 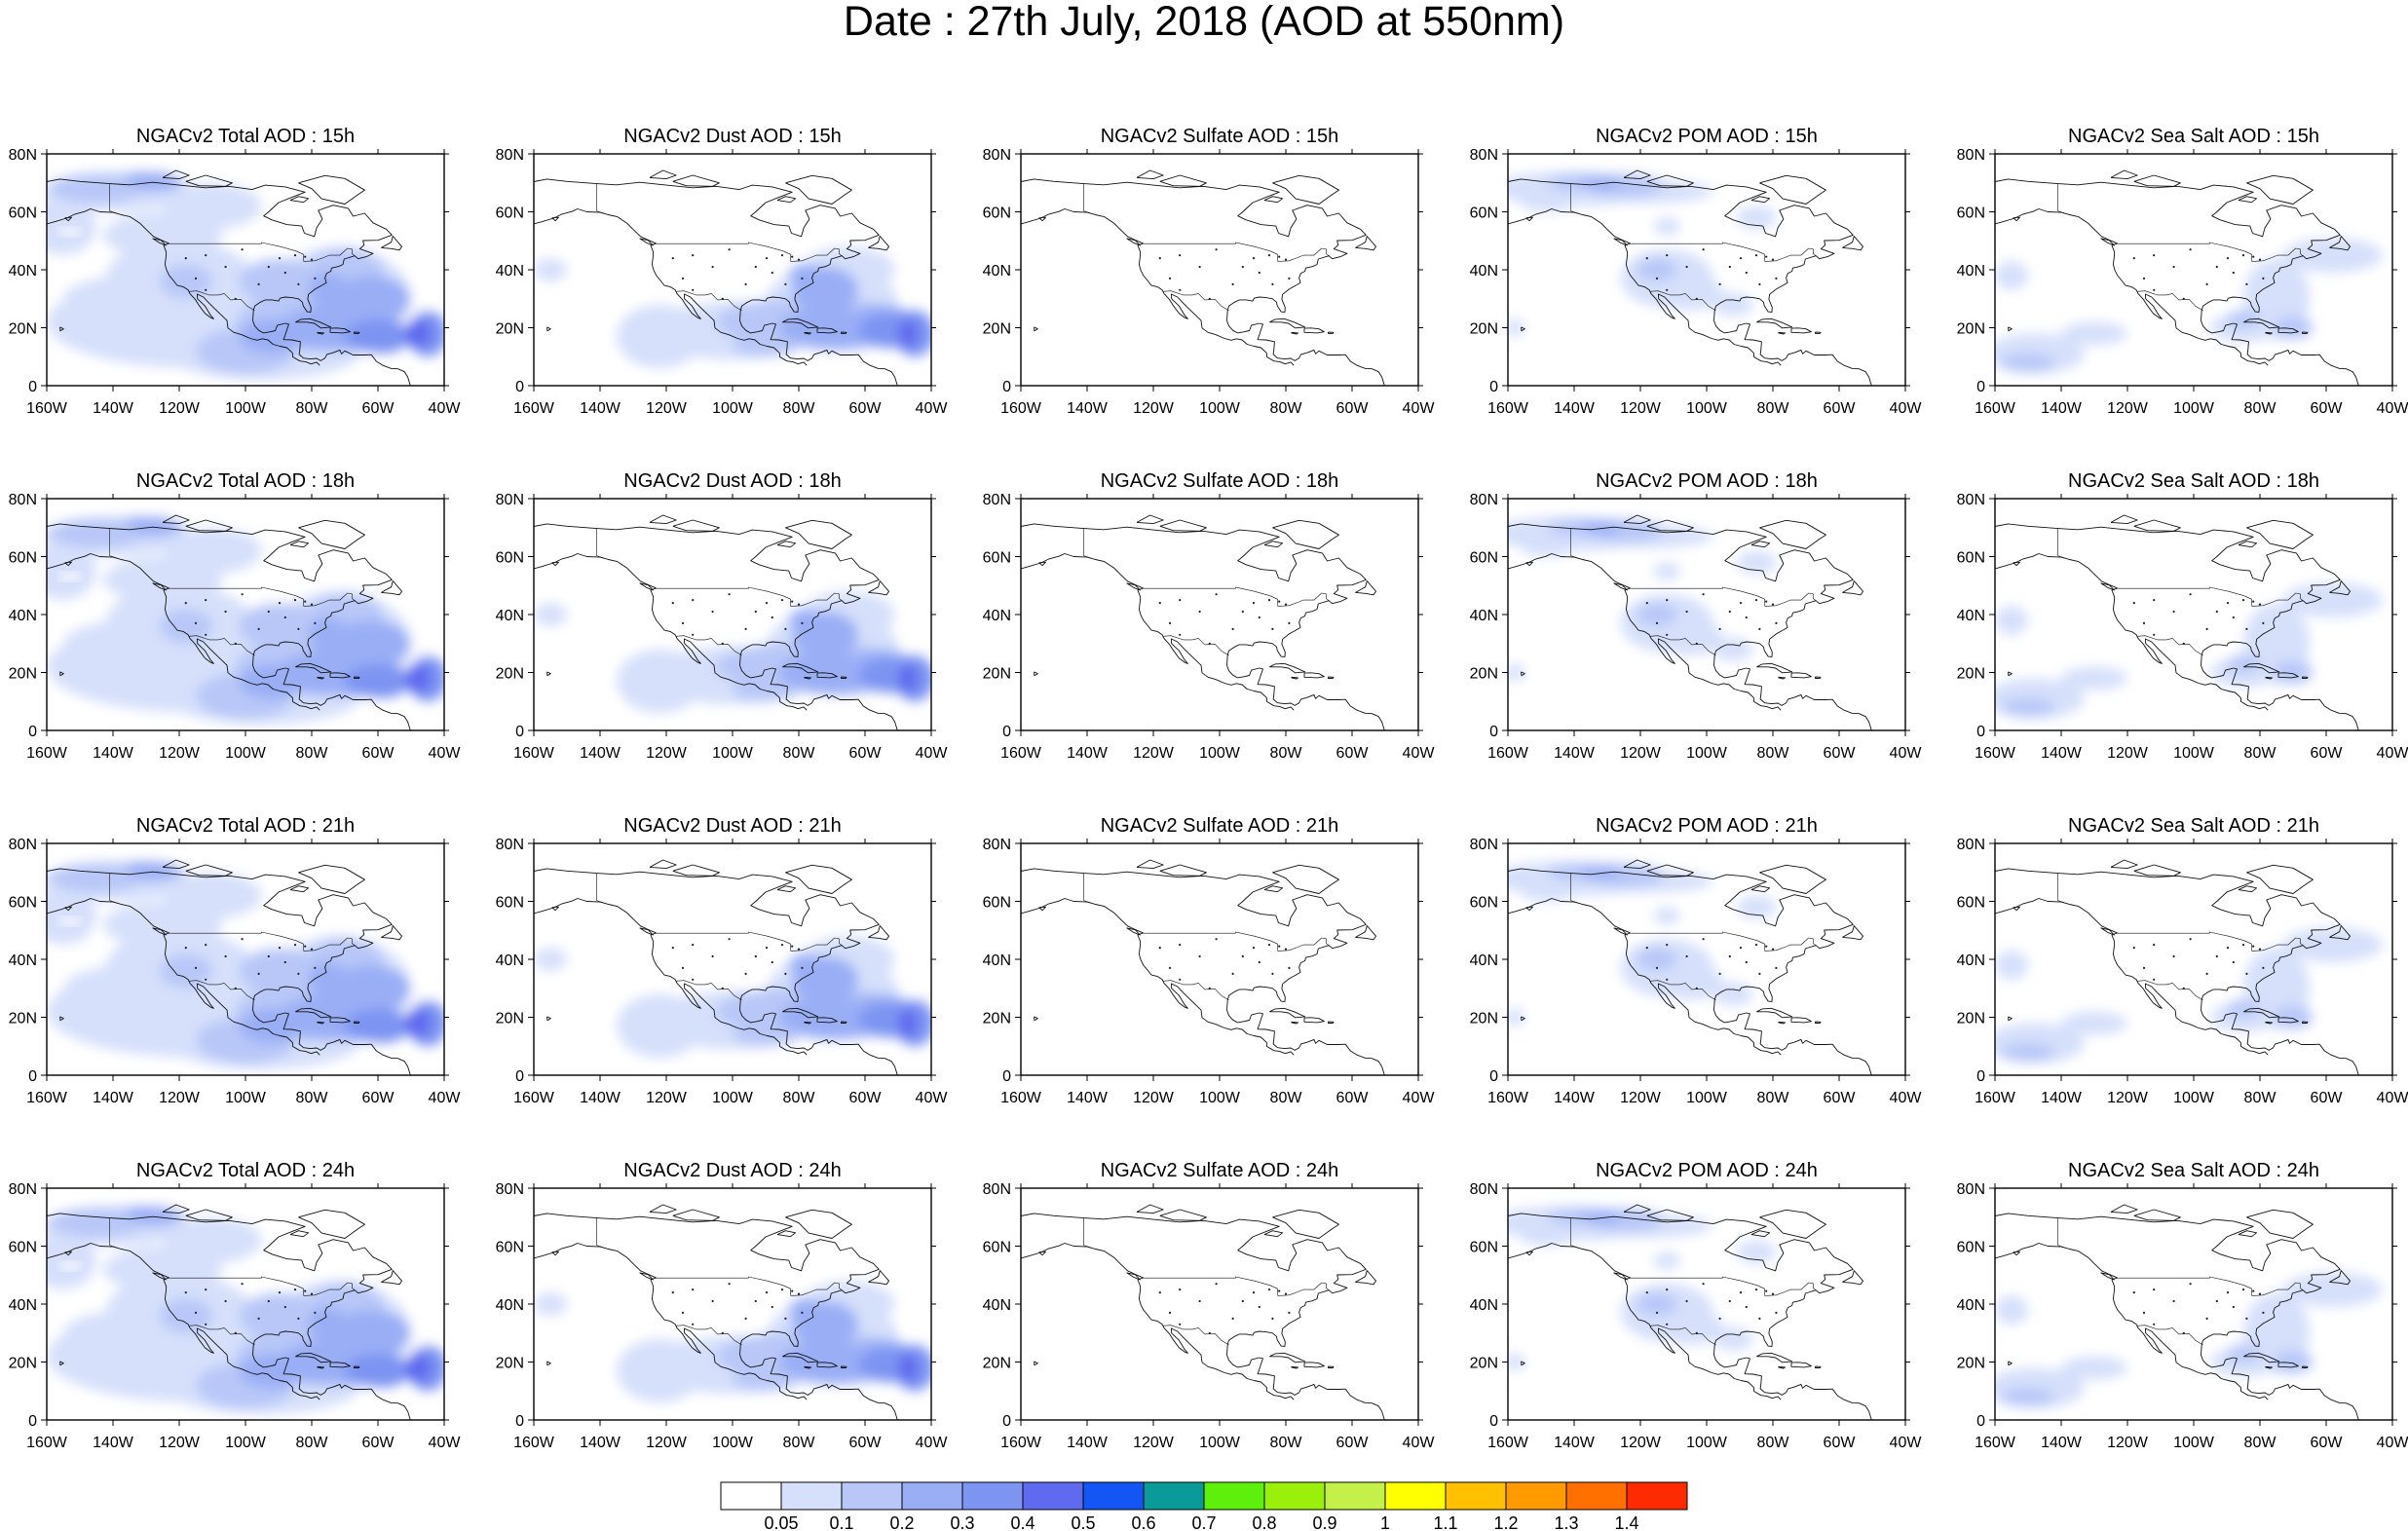 What do you see at coordinates (1445, 1522) in the screenshot?
I see `colorbar-label: 1.1` at bounding box center [1445, 1522].